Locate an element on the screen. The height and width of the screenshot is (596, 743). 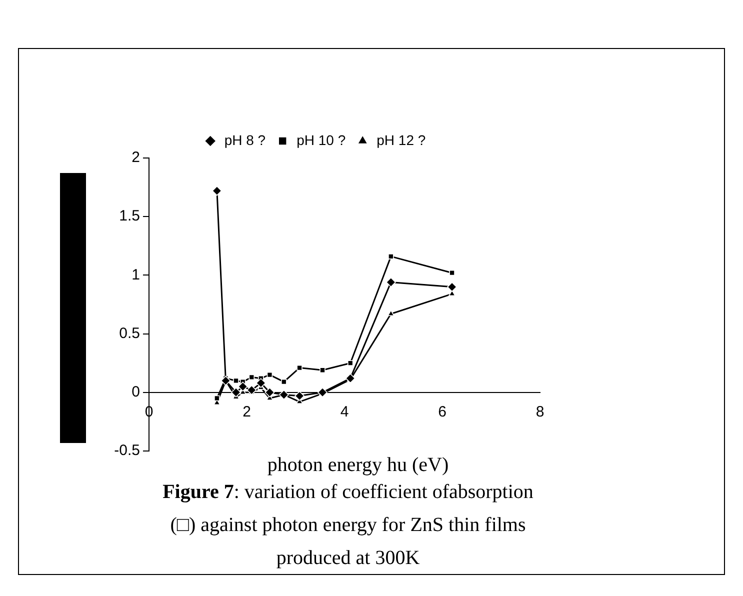
x-tick-label: 4 is located at coordinates (344, 412).